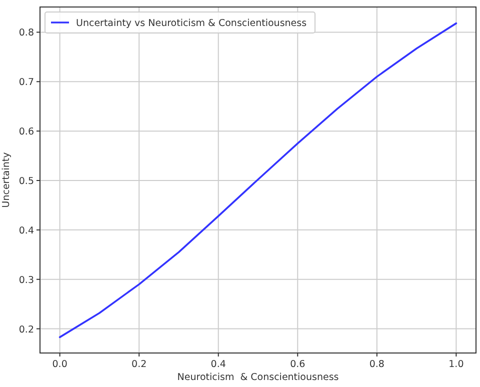 The height and width of the screenshot is (387, 480). What do you see at coordinates (60, 364) in the screenshot?
I see `x-tick-label: 0.0` at bounding box center [60, 364].